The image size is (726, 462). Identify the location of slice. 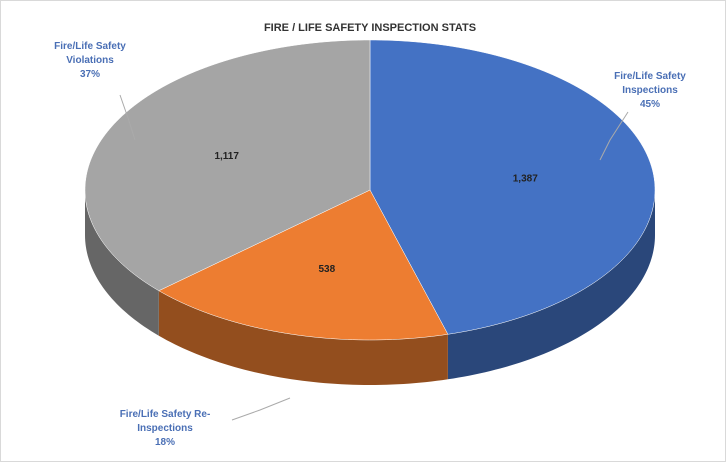
(303, 265).